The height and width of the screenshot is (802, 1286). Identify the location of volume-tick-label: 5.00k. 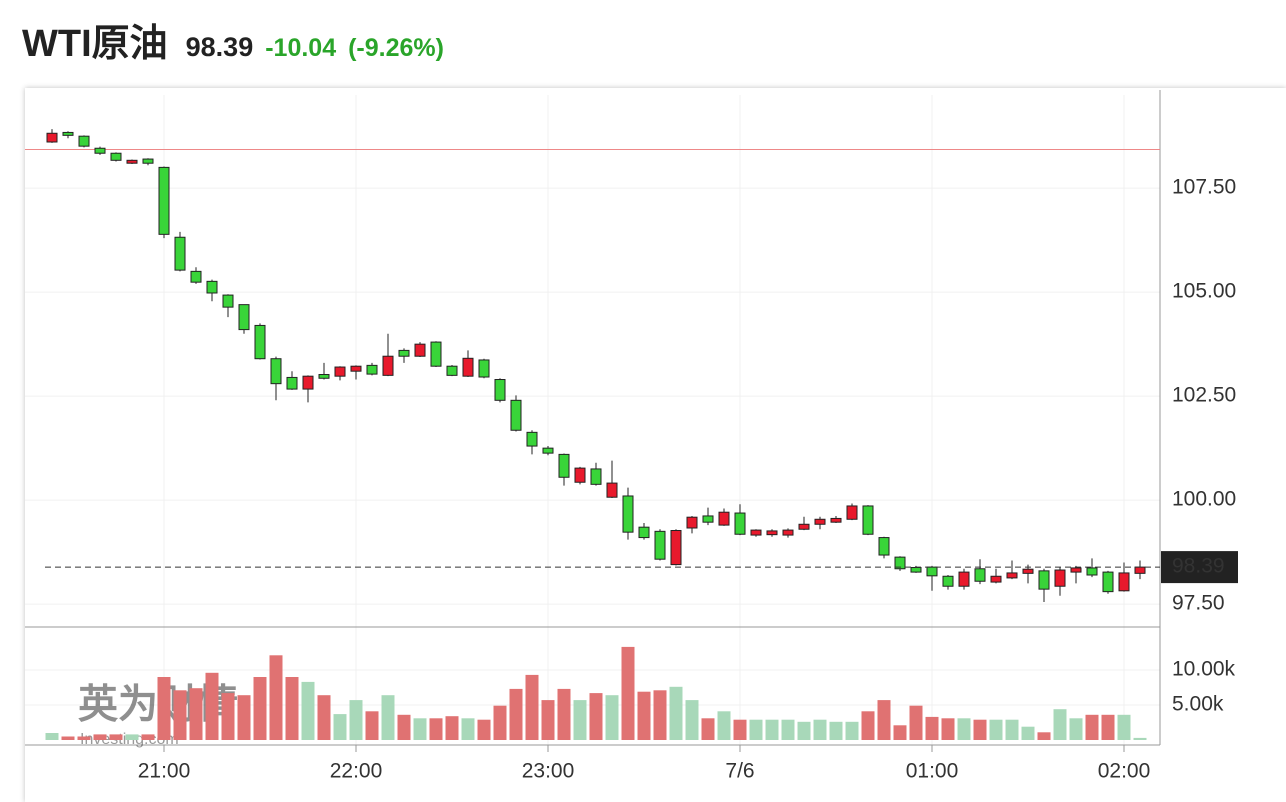
(1198, 704).